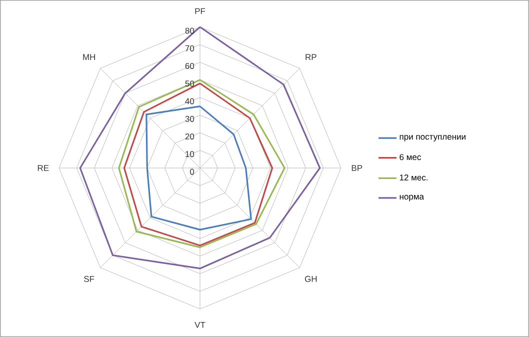 Image resolution: width=529 pixels, height=337 pixels. I want to click on spoke-label: RE, so click(43, 168).